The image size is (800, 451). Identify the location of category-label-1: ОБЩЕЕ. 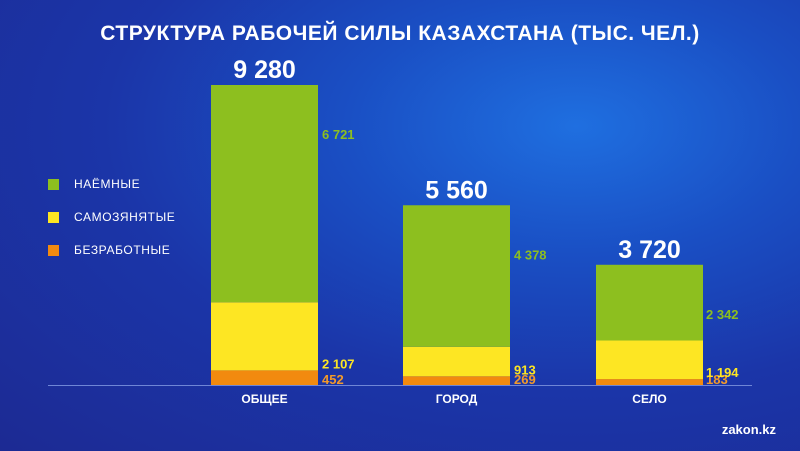
(264, 399).